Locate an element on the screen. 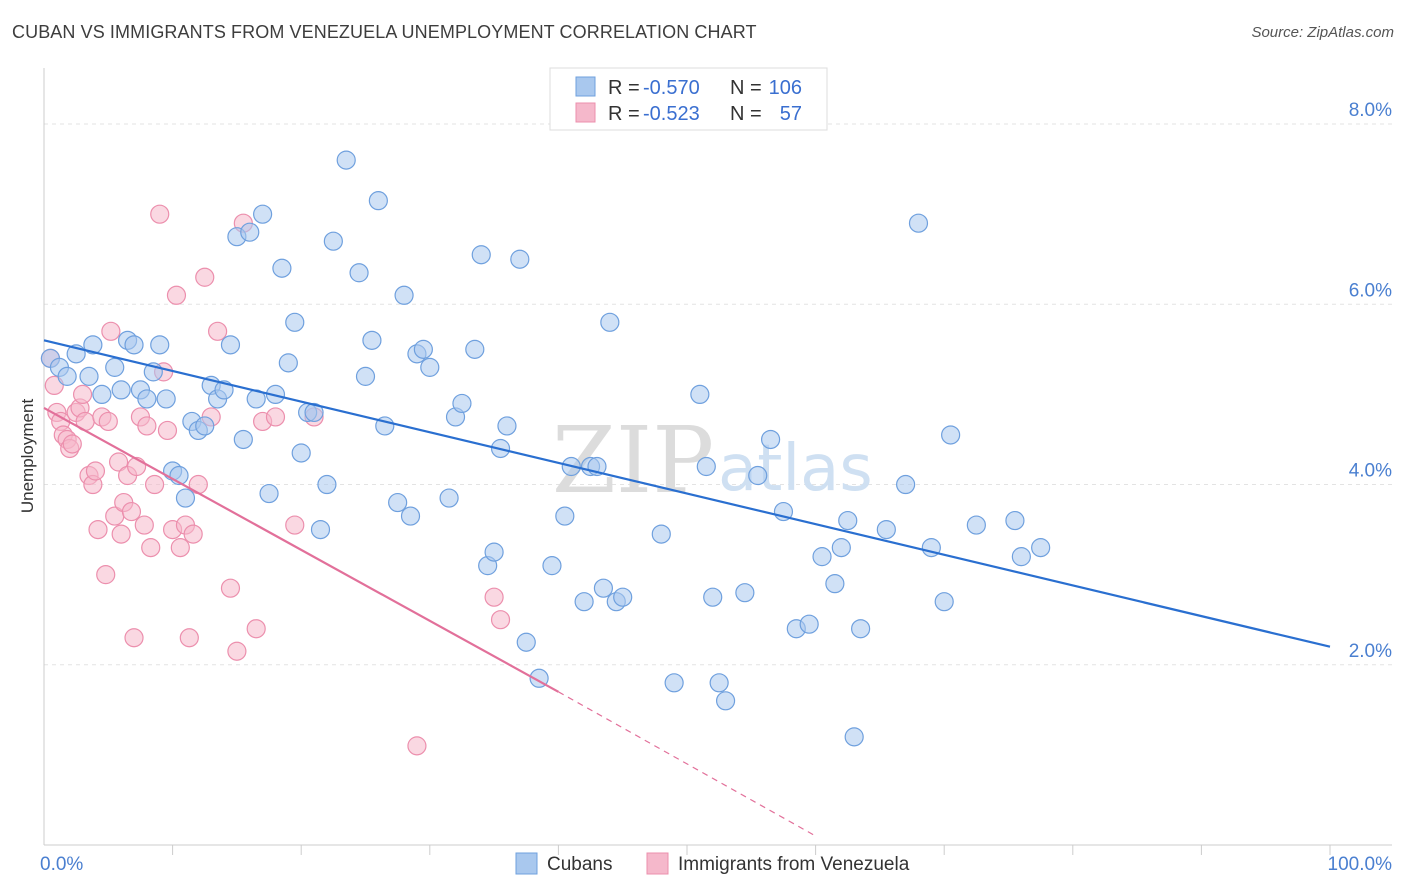 The image size is (1406, 892). watermark-atlas: atlas is located at coordinates (795, 469).